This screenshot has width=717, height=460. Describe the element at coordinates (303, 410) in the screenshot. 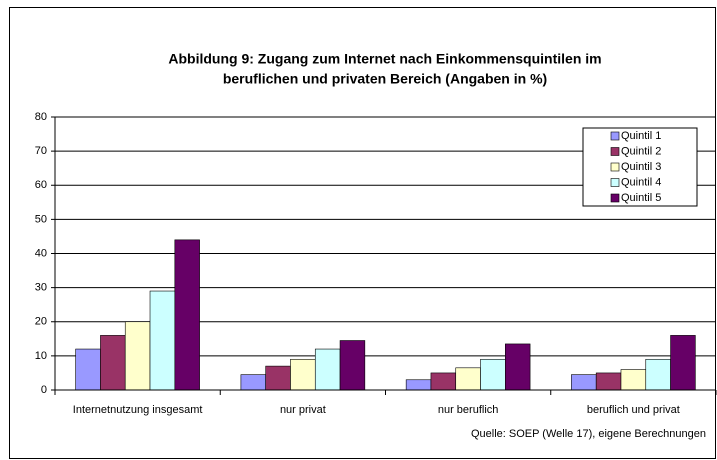

I see `x-tick-label: nur privat` at that location.